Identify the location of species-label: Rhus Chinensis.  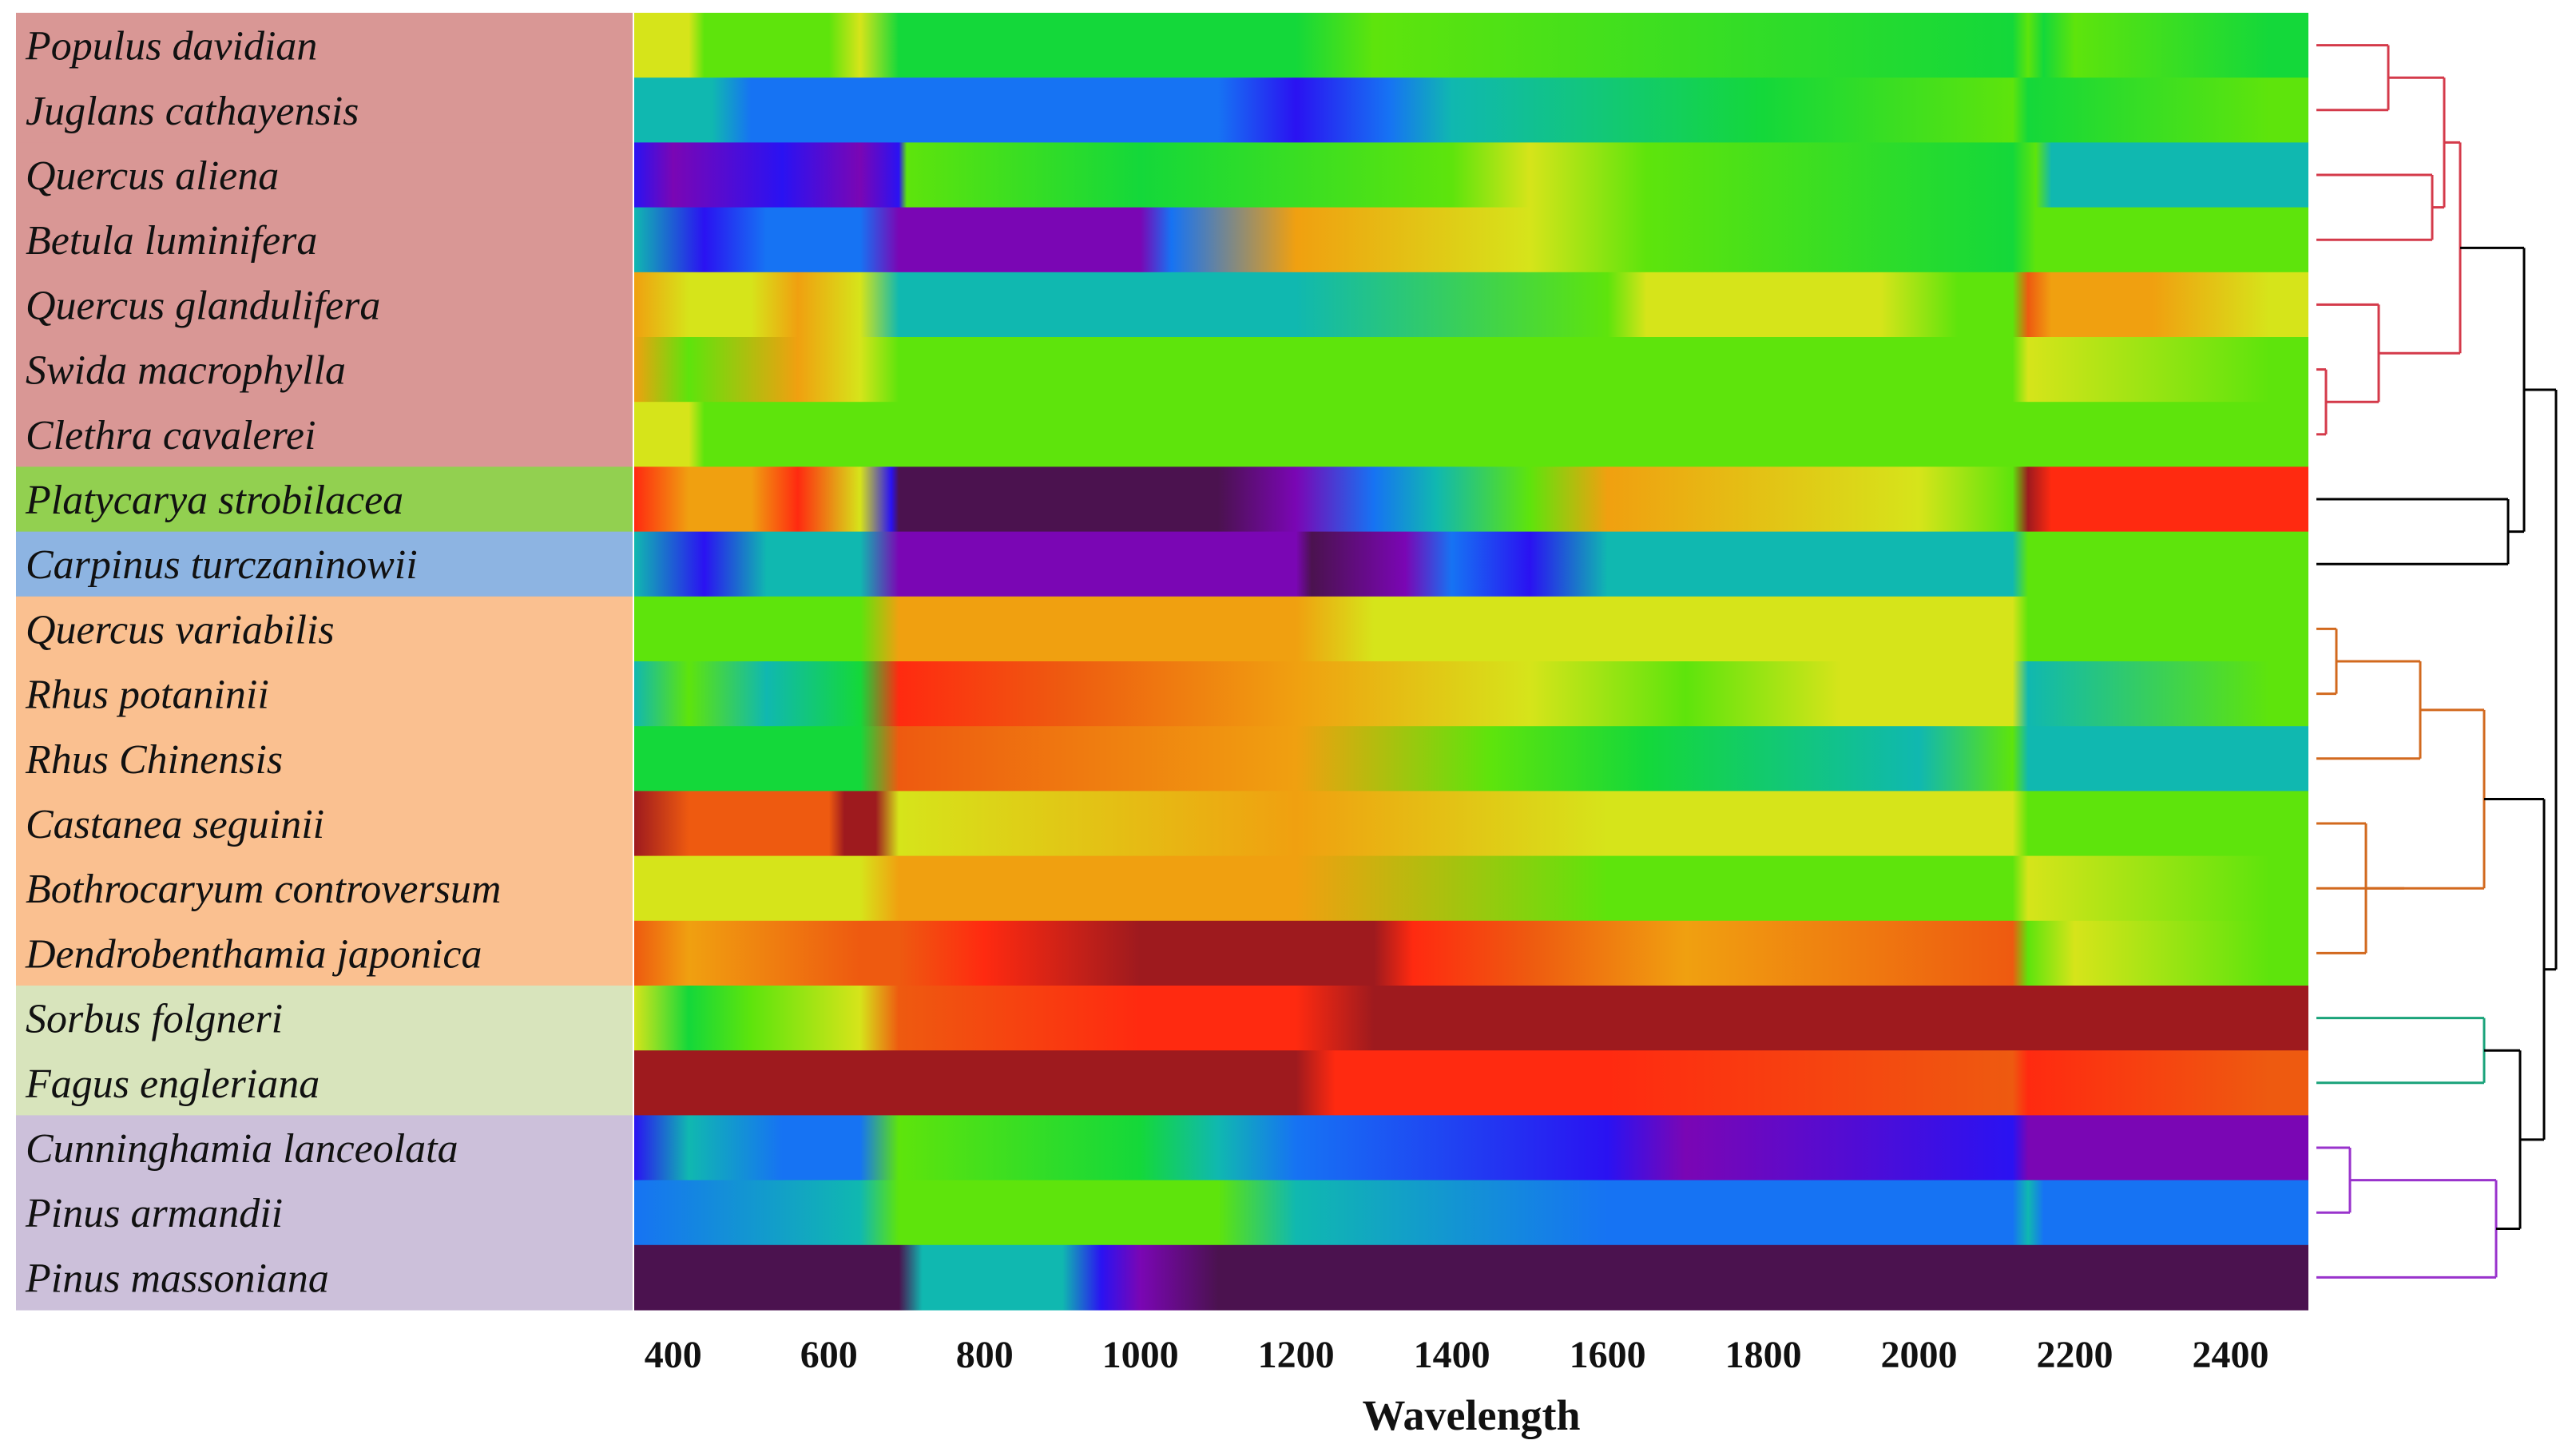
(154, 760).